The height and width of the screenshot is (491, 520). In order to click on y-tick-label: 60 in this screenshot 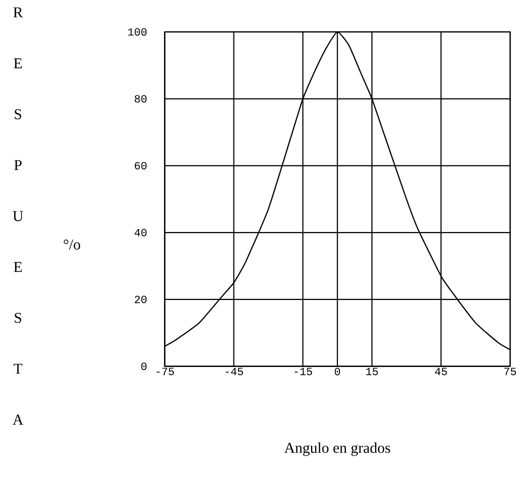, I will do `click(140, 166)`.